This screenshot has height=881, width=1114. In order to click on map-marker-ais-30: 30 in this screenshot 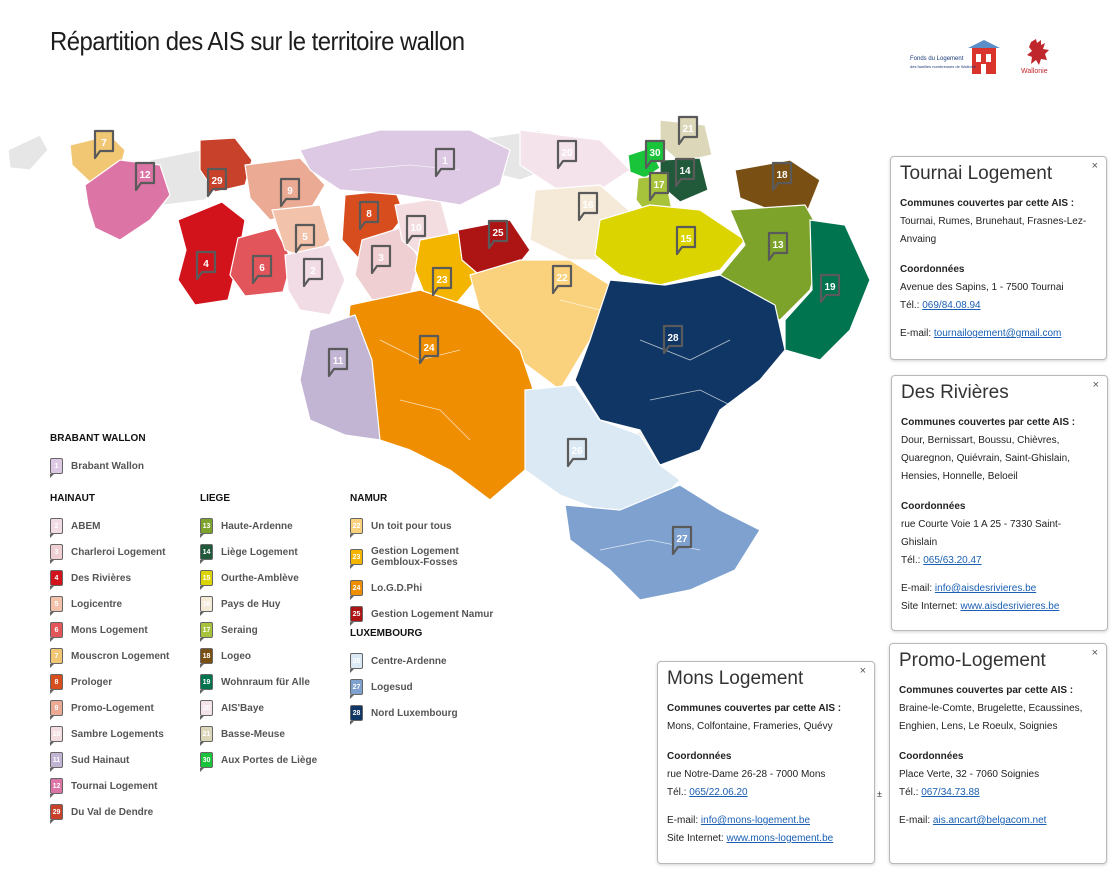, I will do `click(655, 154)`.